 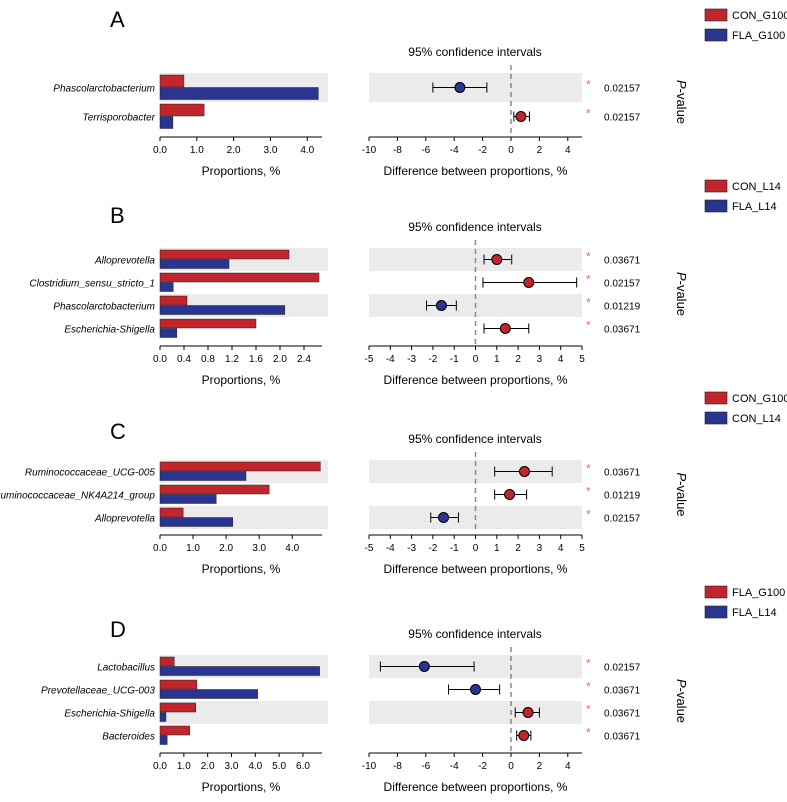 I want to click on prop-tick-label: 0.8, so click(x=208, y=359).